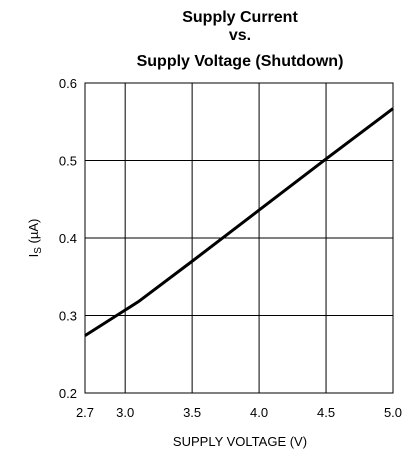 The image size is (408, 459). Describe the element at coordinates (326, 412) in the screenshot. I see `x-tick-label: 4.5` at that location.